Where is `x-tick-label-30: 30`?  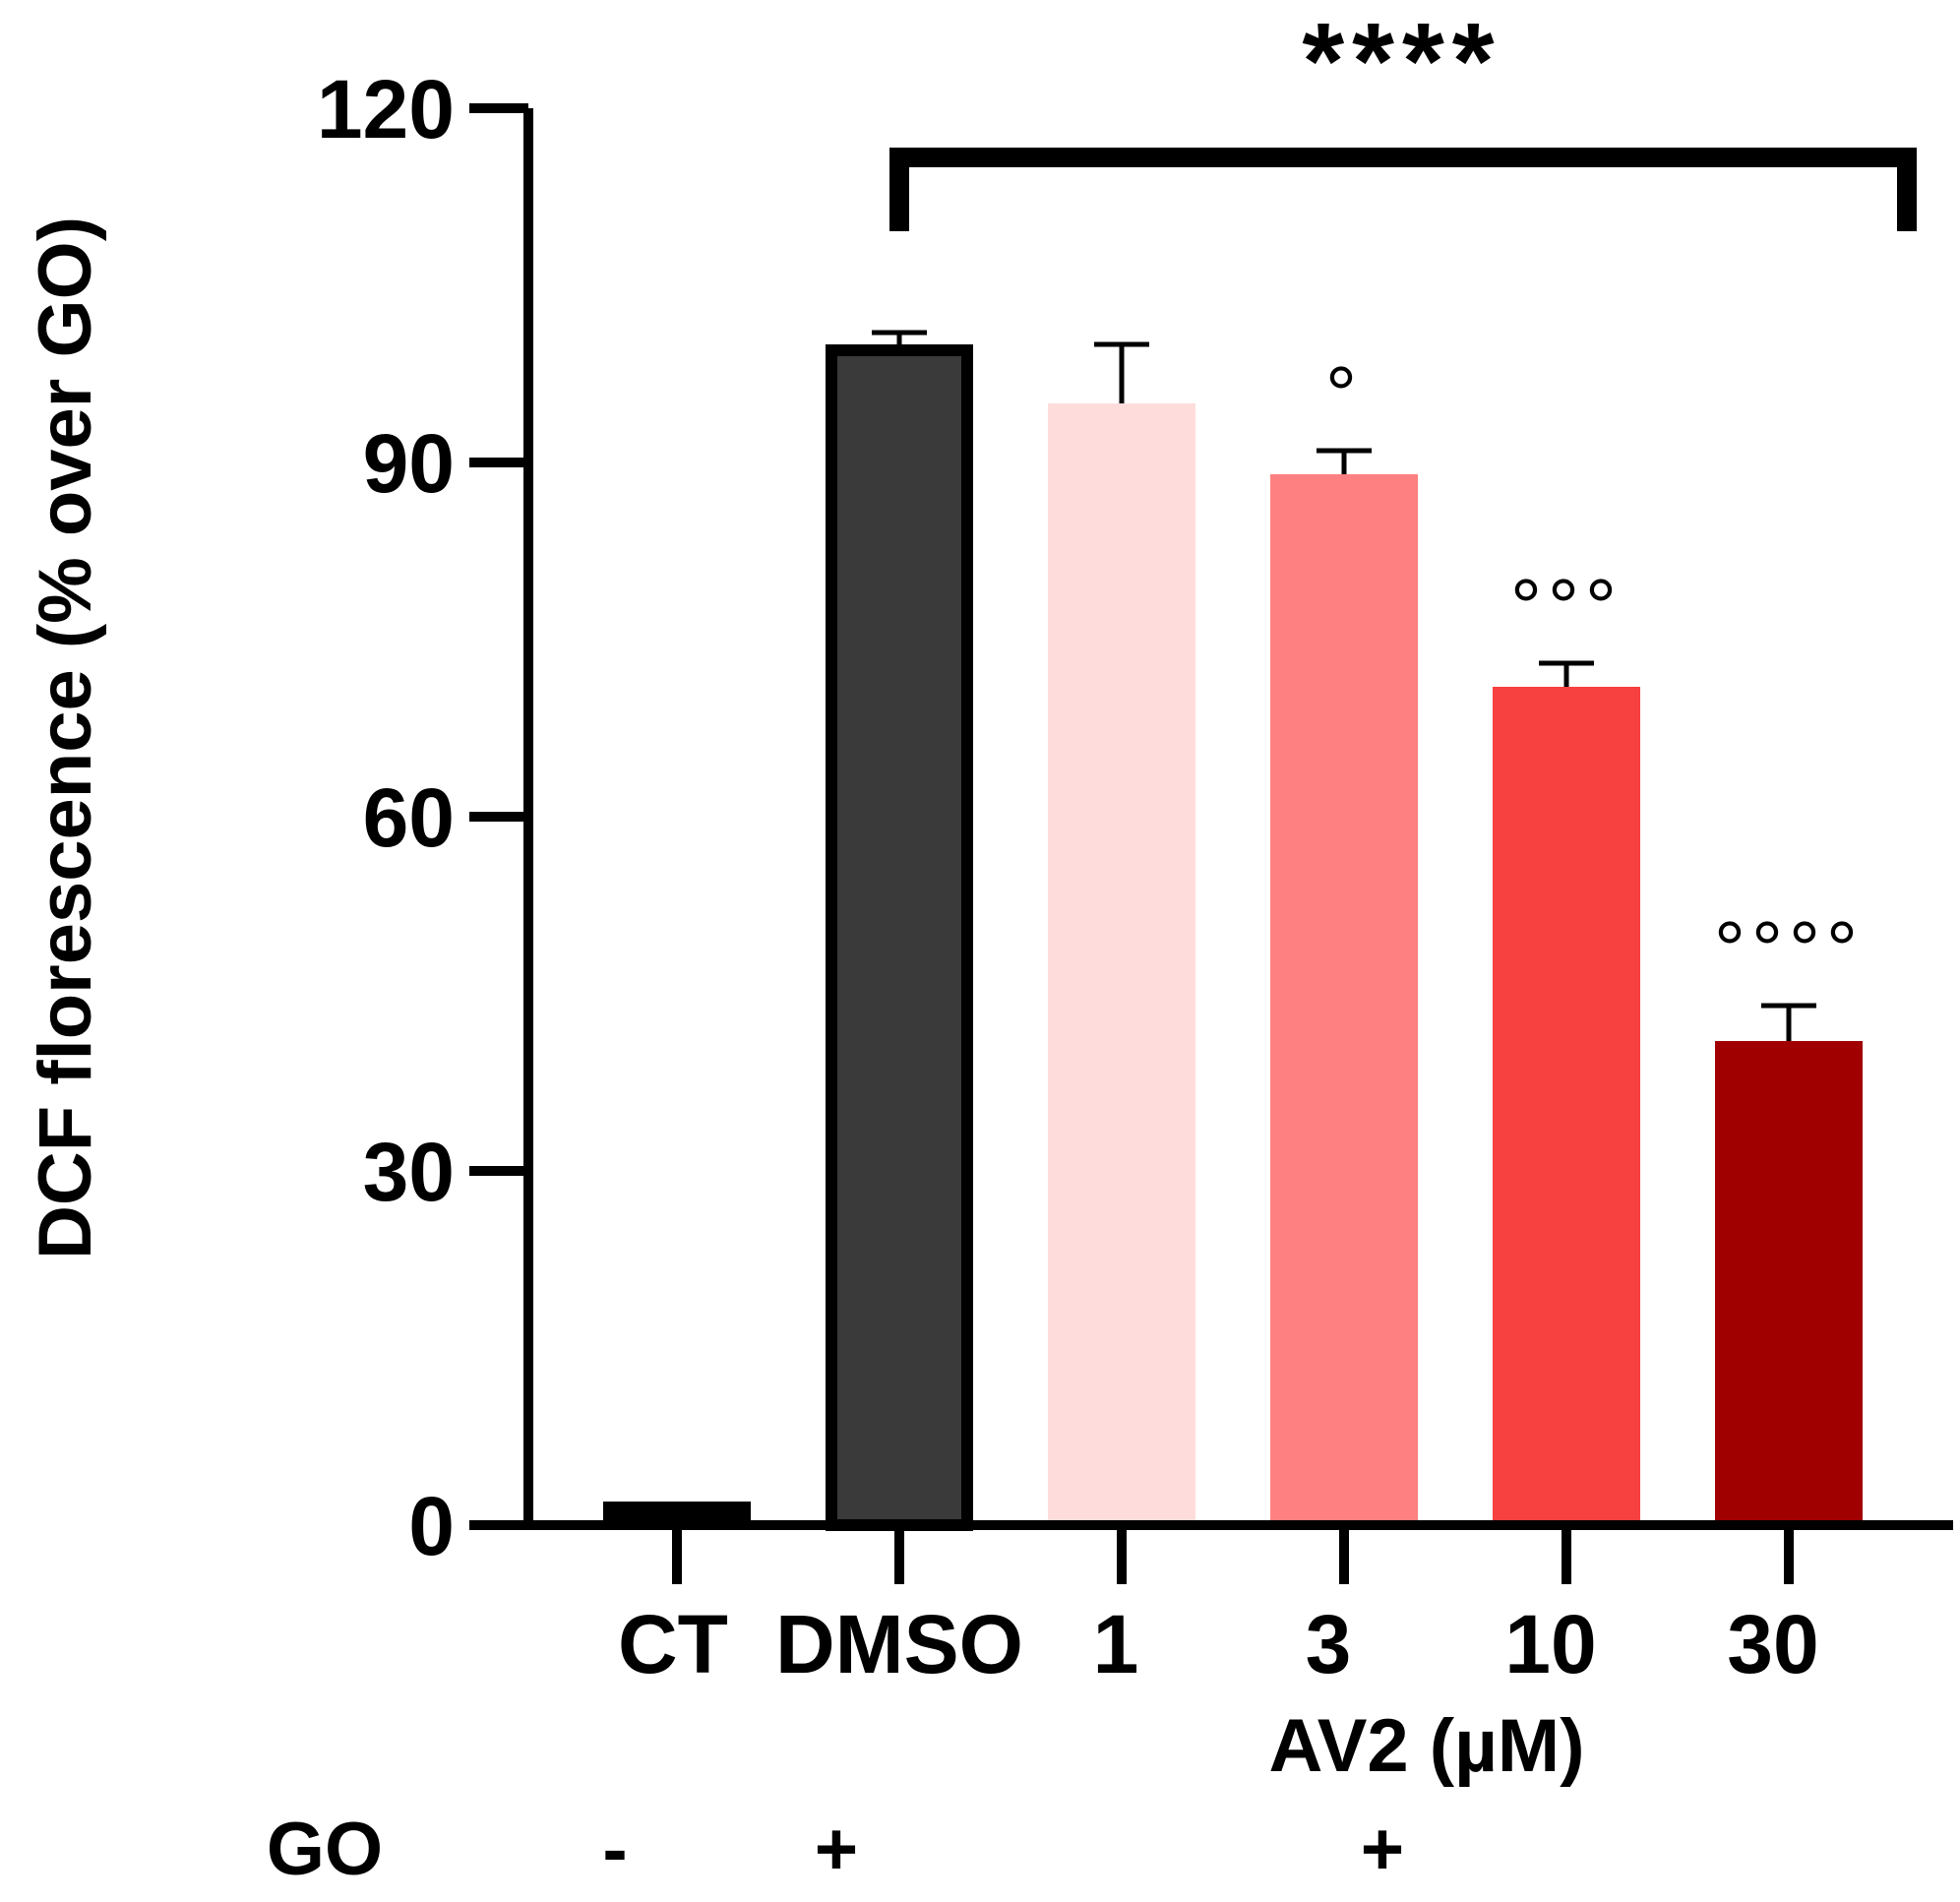
x-tick-label-30: 30 is located at coordinates (1772, 1644).